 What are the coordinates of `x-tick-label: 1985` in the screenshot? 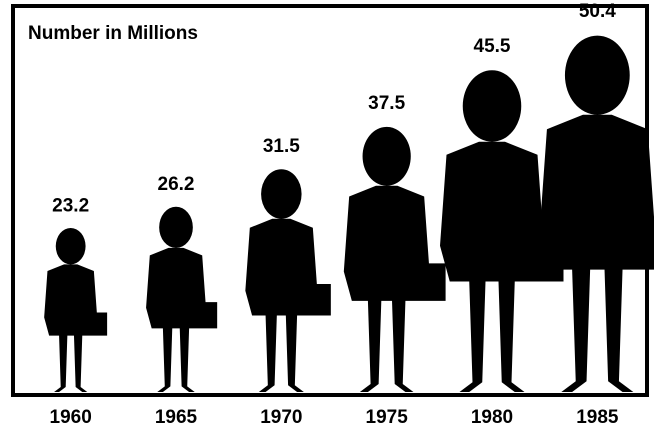 It's located at (597, 417).